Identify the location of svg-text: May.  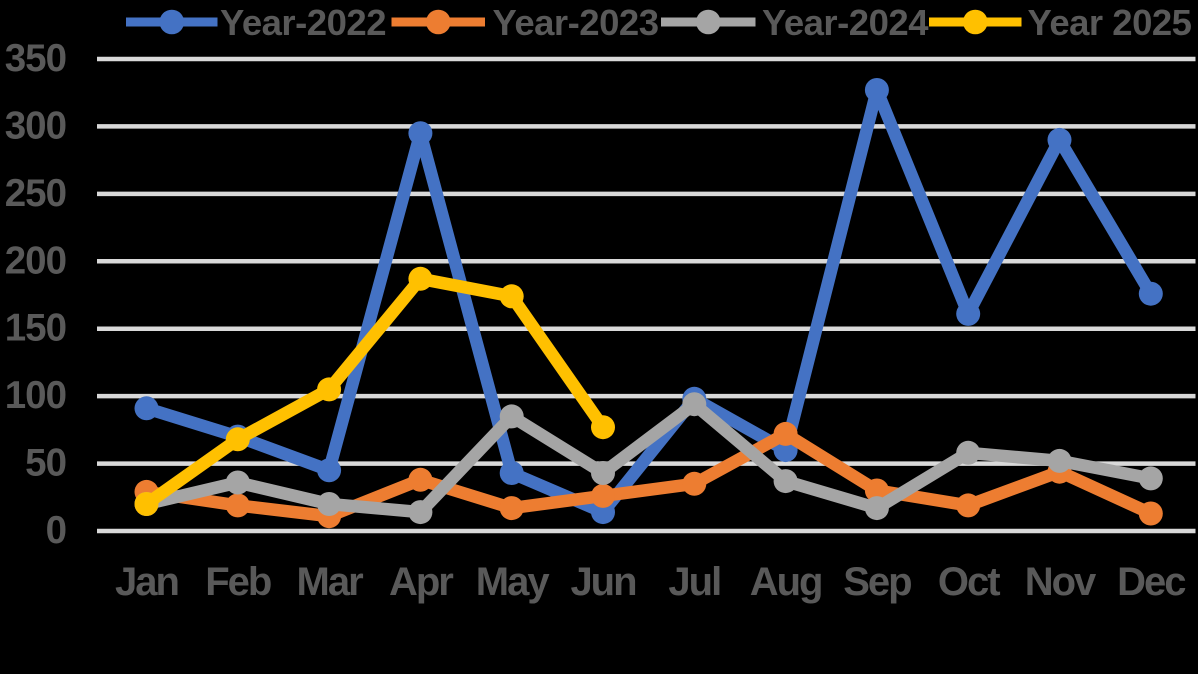
(513, 582).